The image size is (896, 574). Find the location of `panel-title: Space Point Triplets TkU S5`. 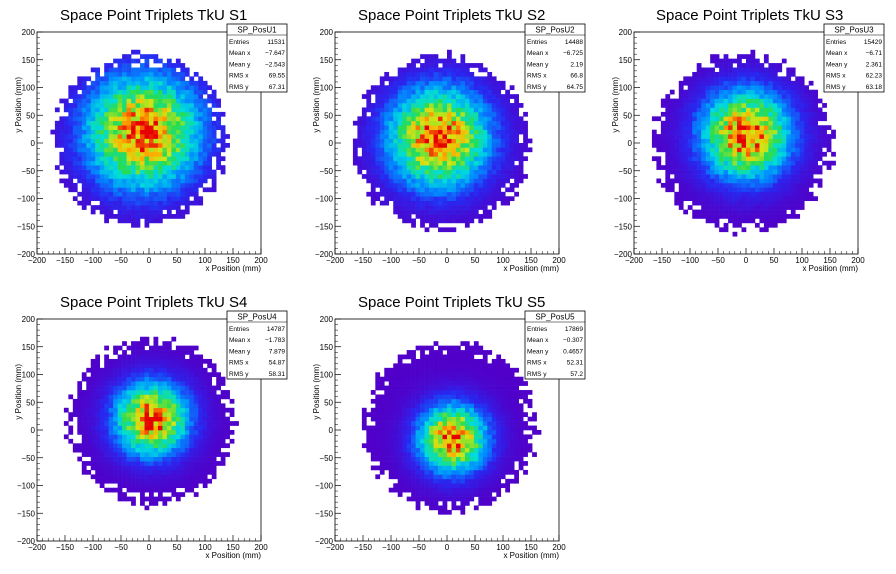

panel-title: Space Point Triplets TkU S5 is located at coordinates (451, 302).